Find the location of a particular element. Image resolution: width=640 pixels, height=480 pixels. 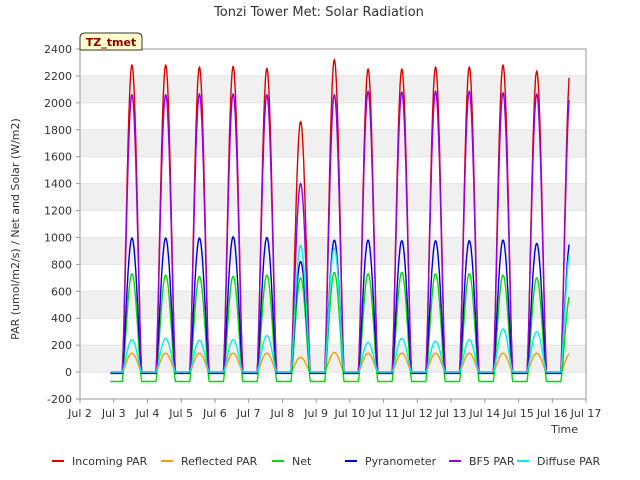

y-tick-label: 1000 is located at coordinates (58, 237).